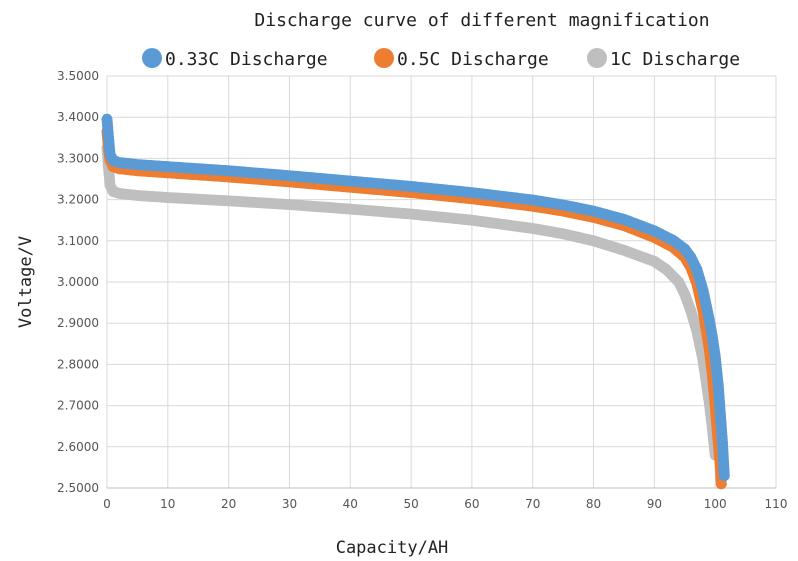  What do you see at coordinates (78, 200) in the screenshot?
I see `y-tick-label: 3.2000` at bounding box center [78, 200].